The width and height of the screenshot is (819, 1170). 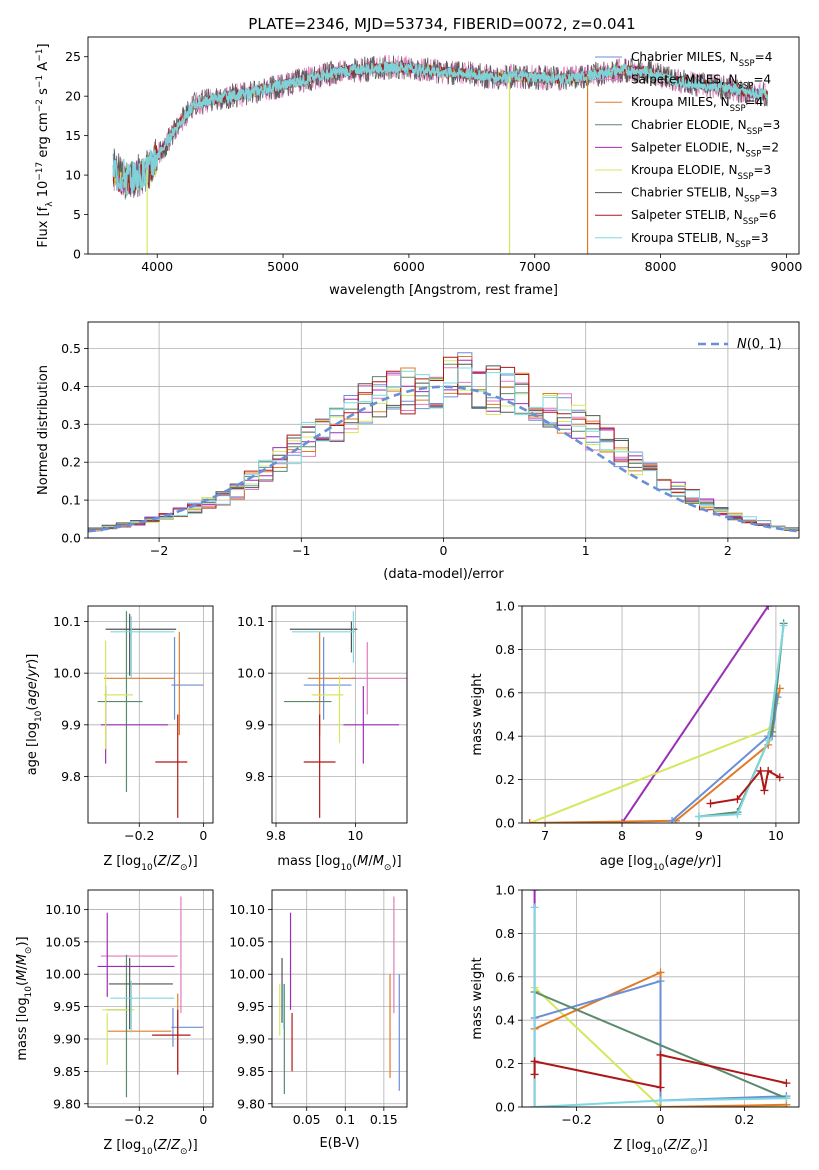 I want to click on y-tick-label: 9.9, so click(x=71, y=724).